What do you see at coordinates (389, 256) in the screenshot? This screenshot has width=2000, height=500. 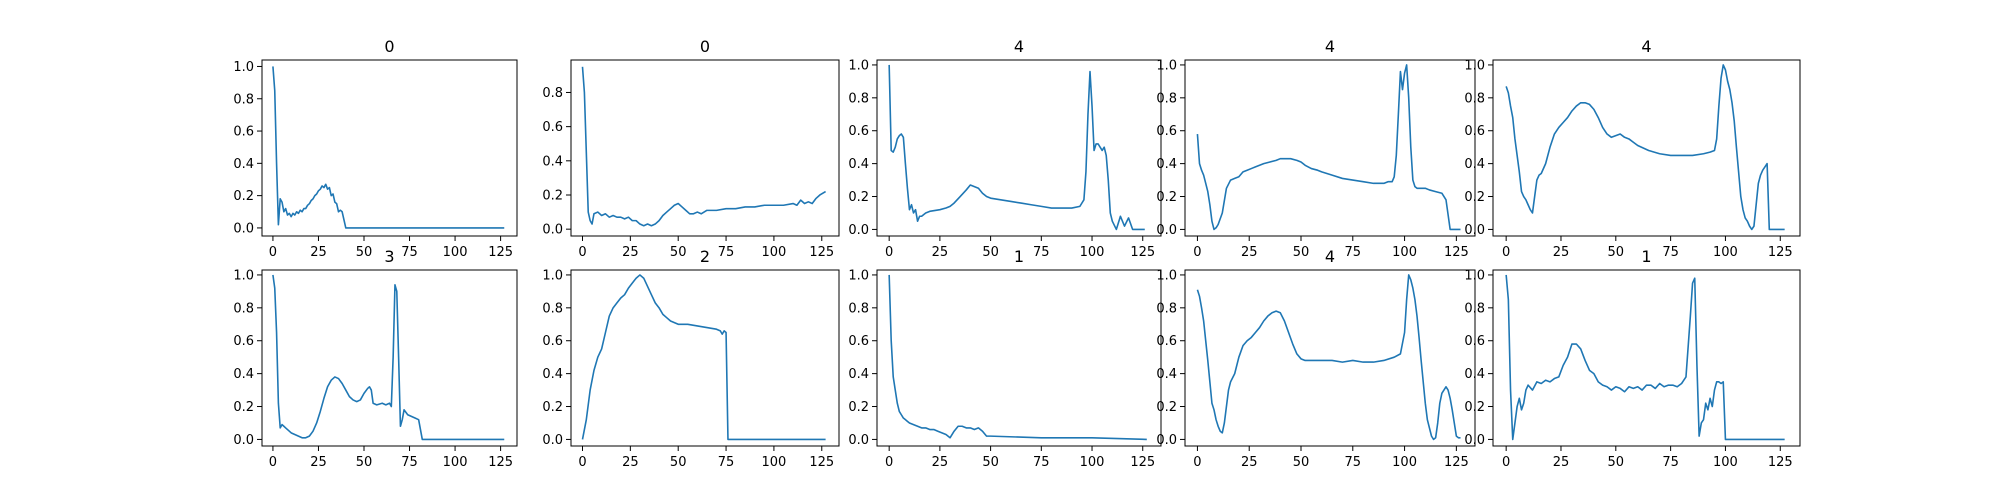 I see `subplot-title: 3` at bounding box center [389, 256].